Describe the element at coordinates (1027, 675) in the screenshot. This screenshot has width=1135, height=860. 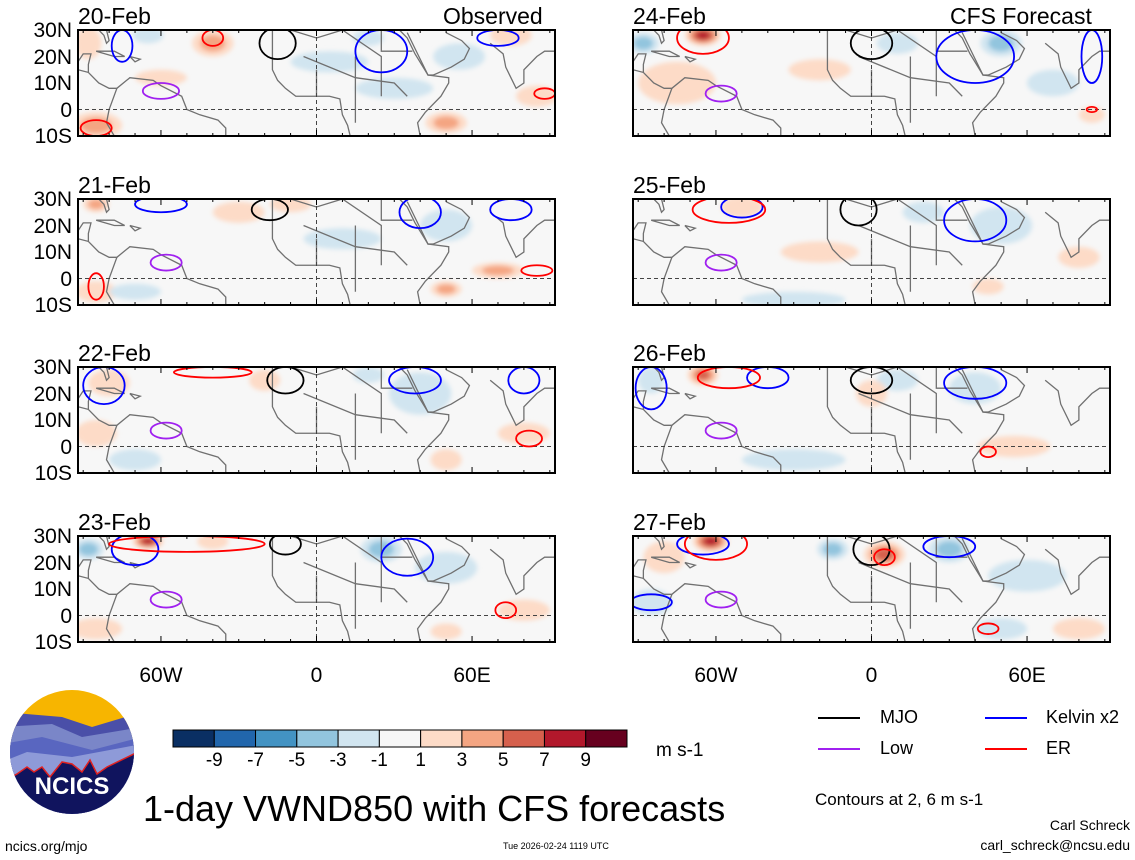
I see `lon-label: 60E` at that location.